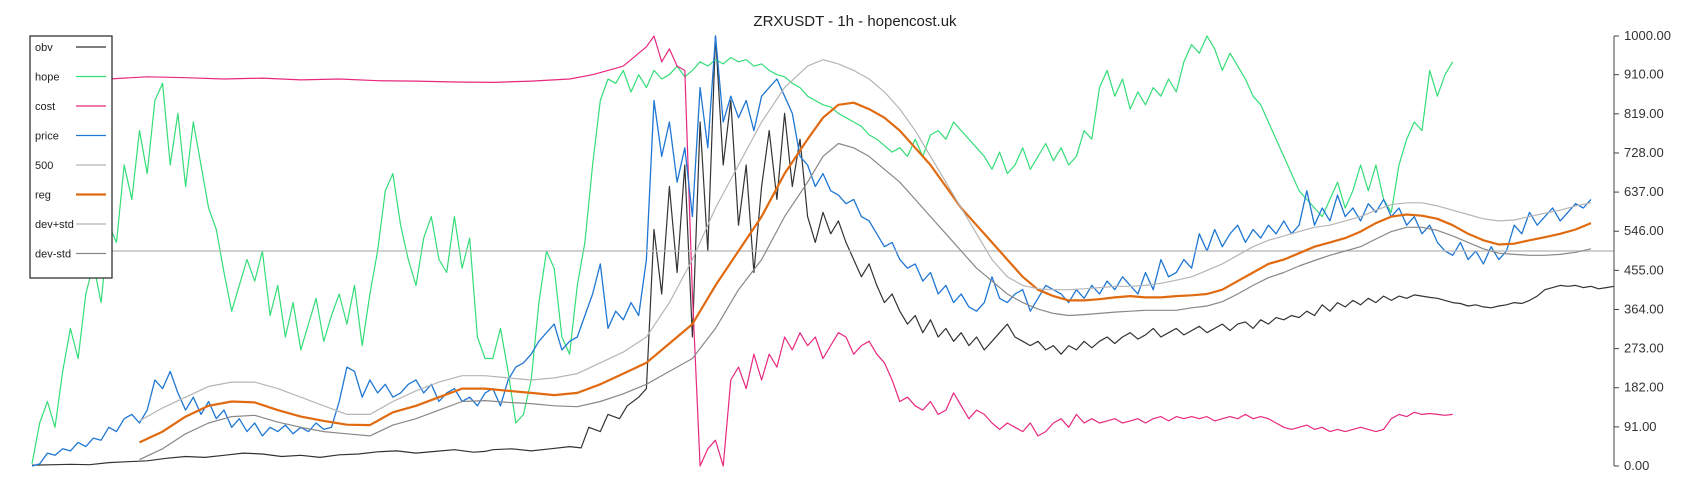  Describe the element at coordinates (1644, 113) in the screenshot. I see `y-tick-label: 819.00` at that location.